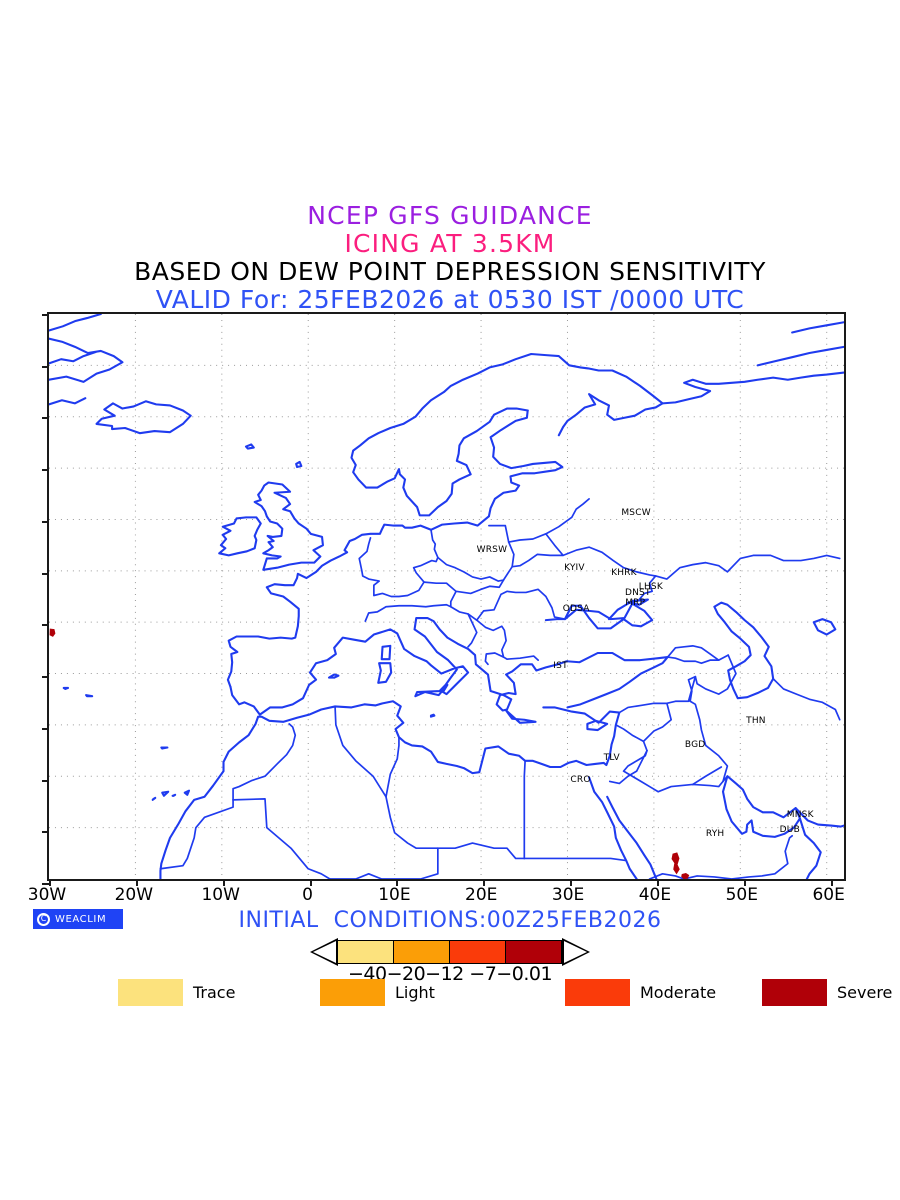 This screenshot has width=900, height=1200. Describe the element at coordinates (650, 587) in the screenshot. I see `city-label-lhsk: LHSK` at that location.